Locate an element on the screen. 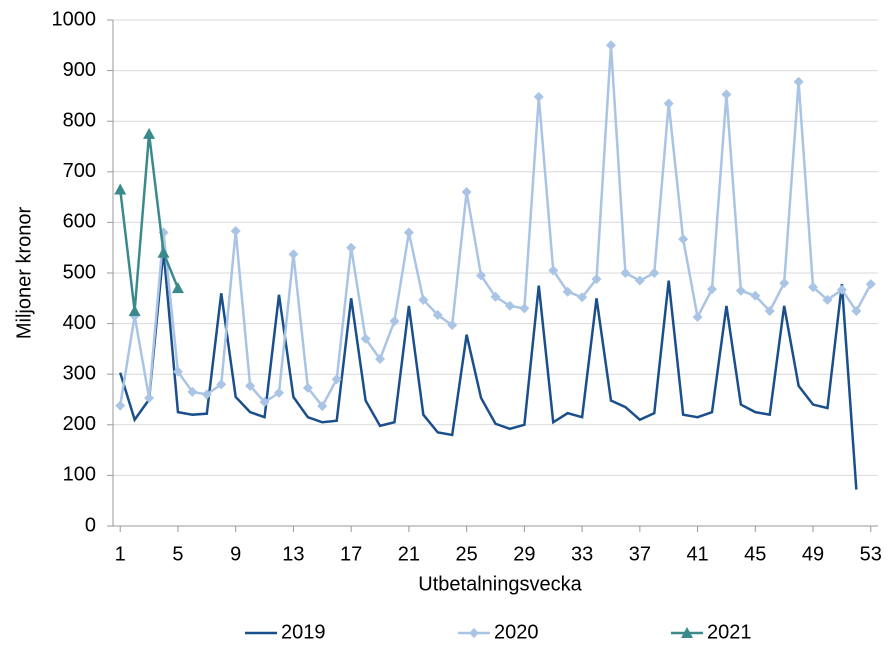 The image size is (887, 645). x-tick-label: 9 is located at coordinates (235, 554).